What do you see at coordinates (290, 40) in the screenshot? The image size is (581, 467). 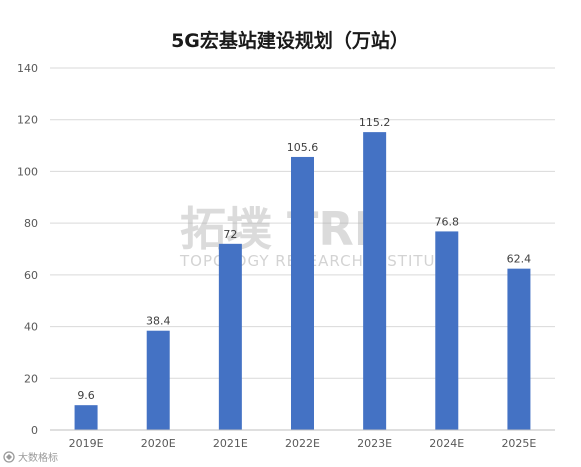 I see `chart-title: 5G宏基站建设规划（万站）` at bounding box center [290, 40].